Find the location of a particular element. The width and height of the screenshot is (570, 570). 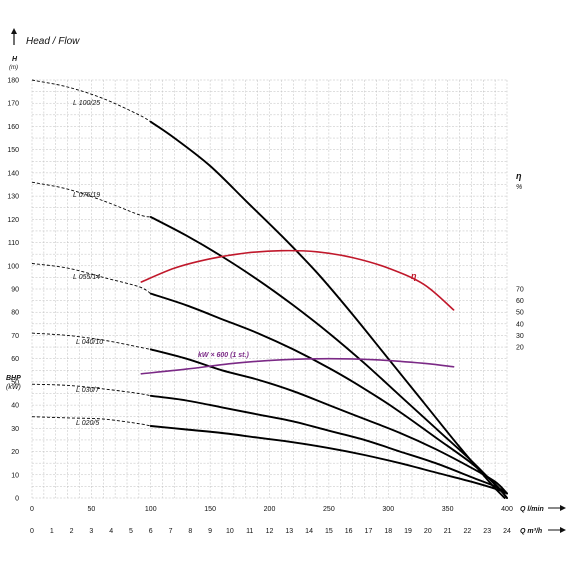

y-tick-label: 70 is located at coordinates (15, 336).